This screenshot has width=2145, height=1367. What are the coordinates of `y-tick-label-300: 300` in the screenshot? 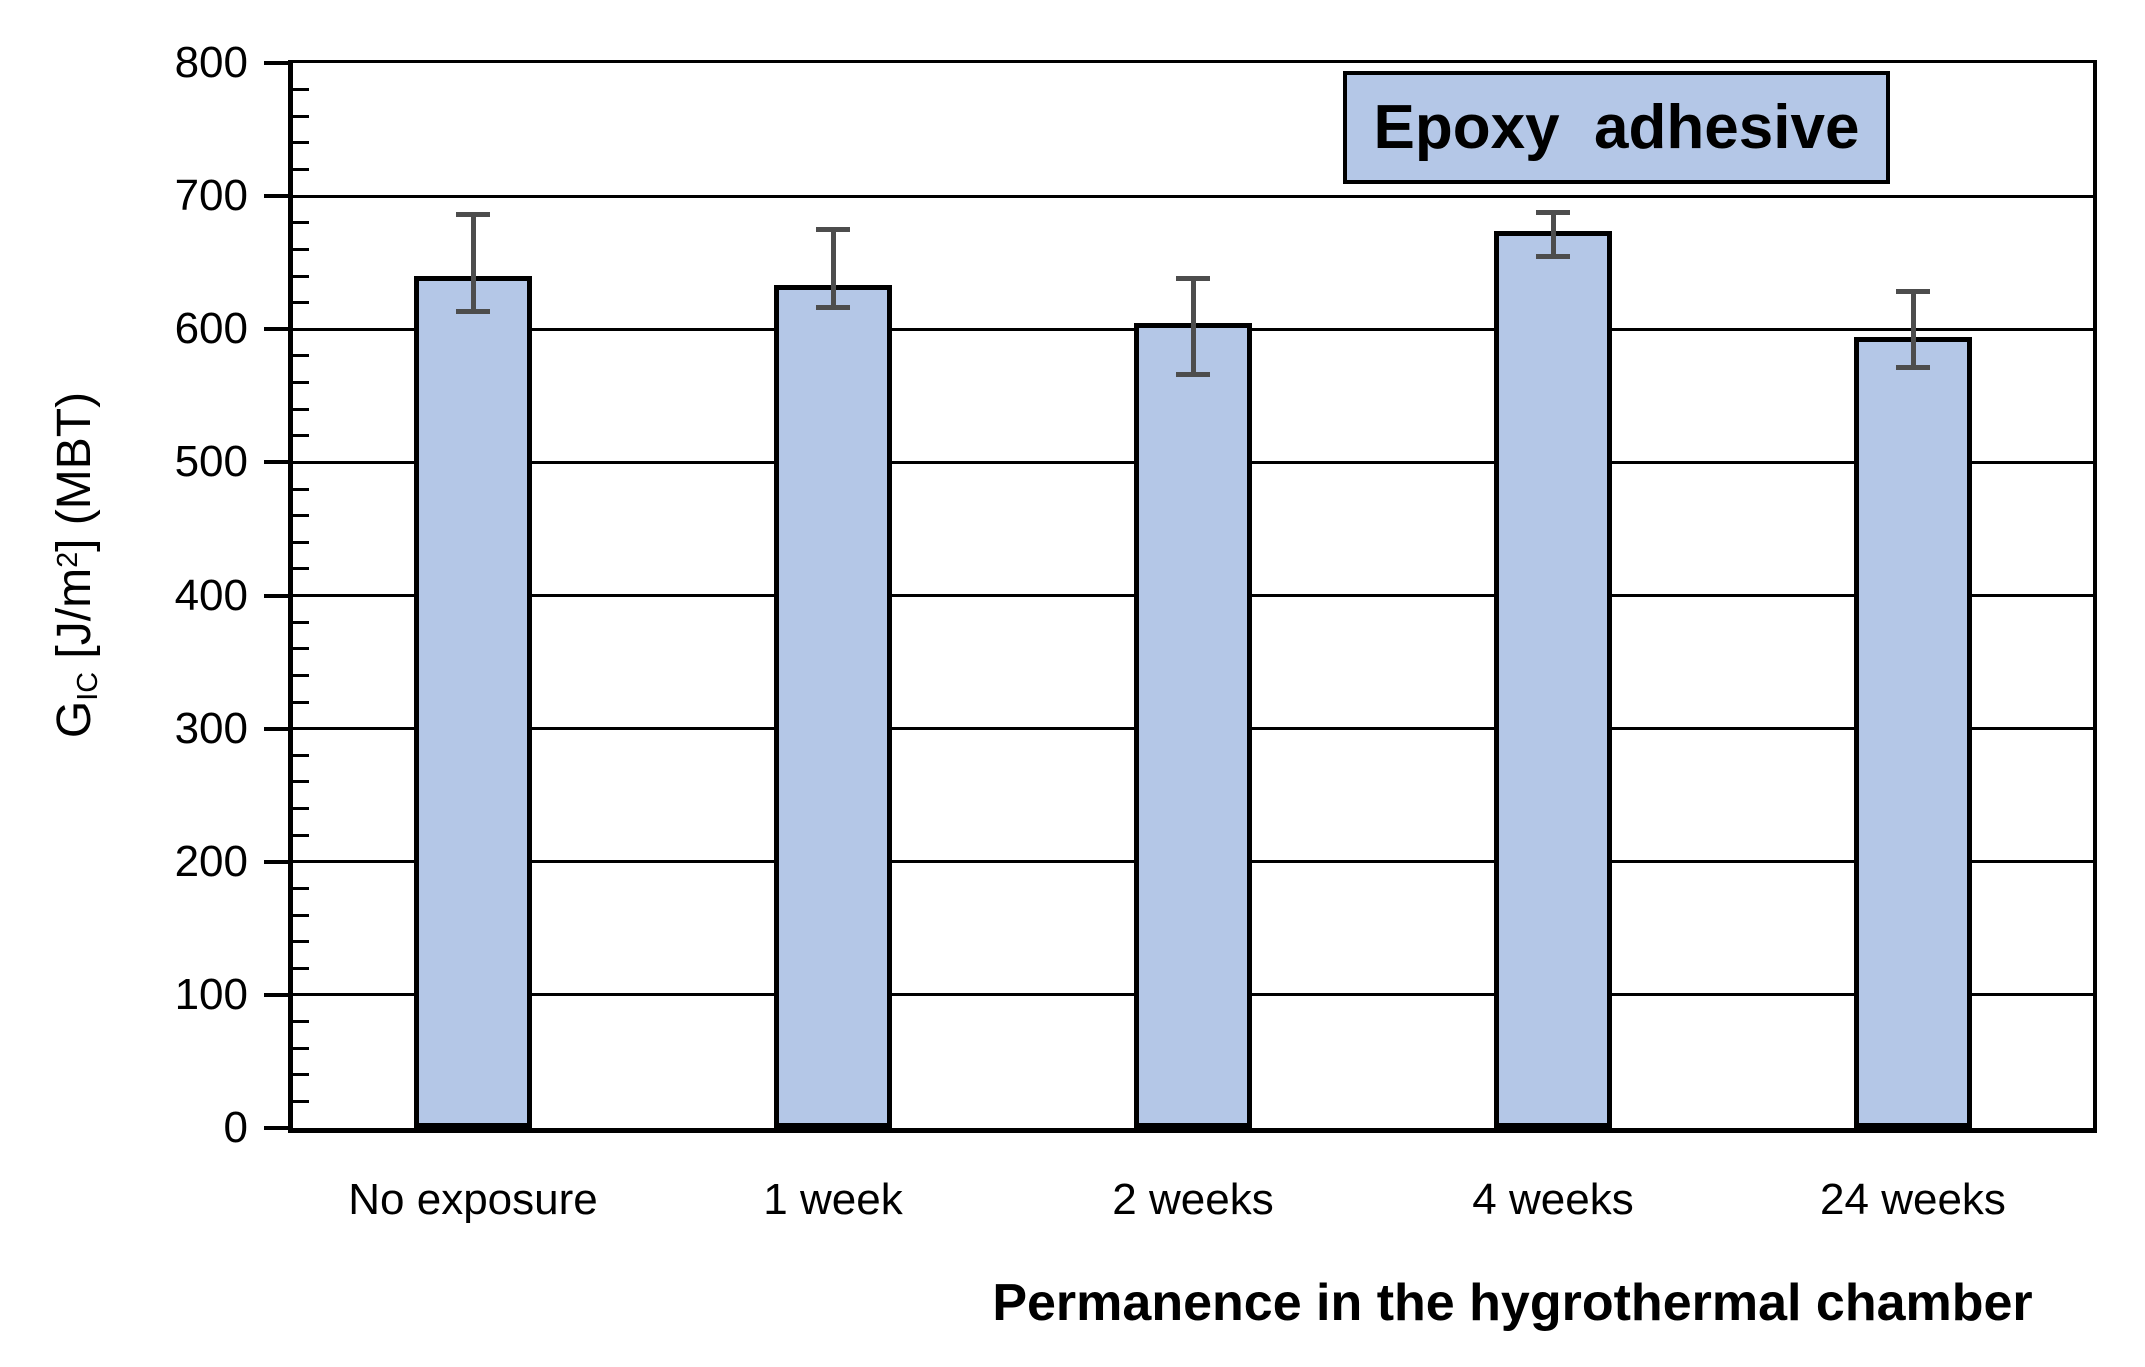 It's located at (211, 728).